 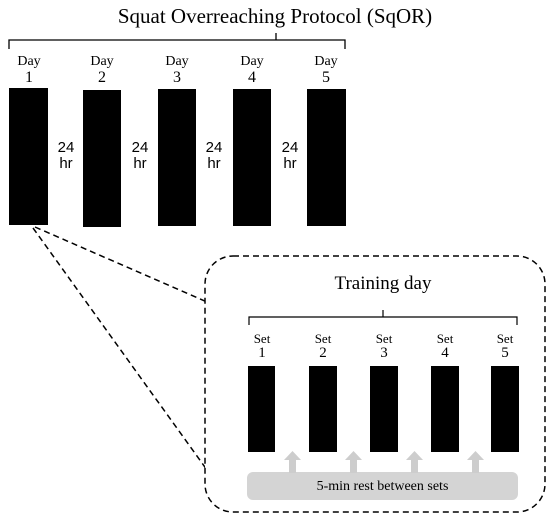 I want to click on day-number: 4, so click(x=252, y=77).